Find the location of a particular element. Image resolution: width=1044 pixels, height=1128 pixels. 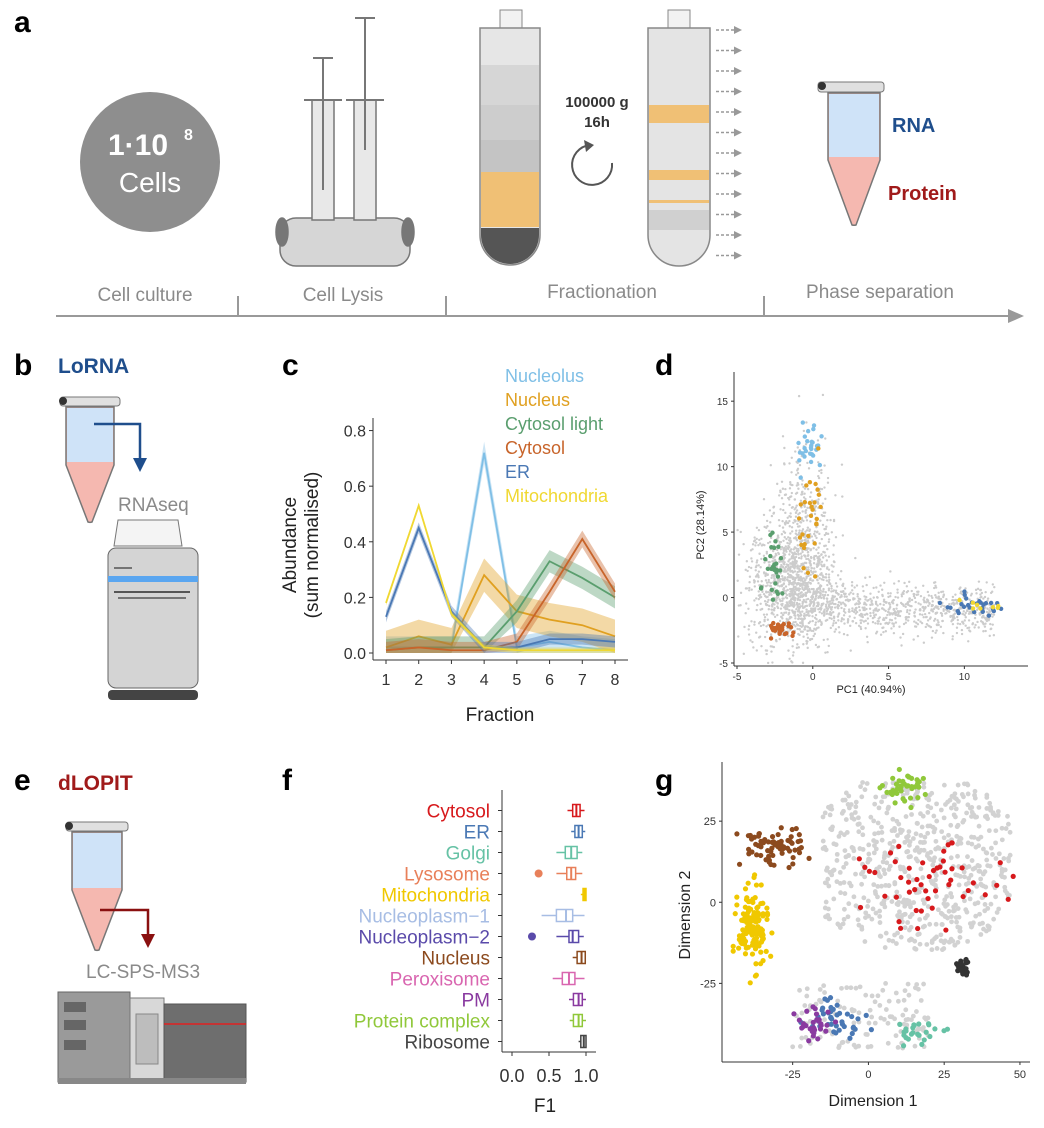

g-xtick-label: -25 is located at coordinates (793, 1075).